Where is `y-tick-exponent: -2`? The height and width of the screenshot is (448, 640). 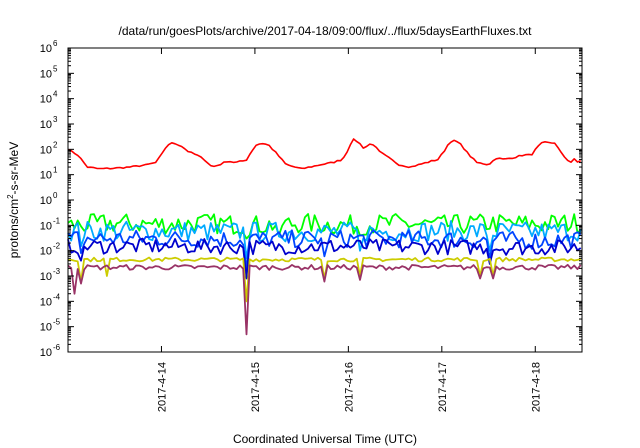 y-tick-exponent: -2 is located at coordinates (57, 246).